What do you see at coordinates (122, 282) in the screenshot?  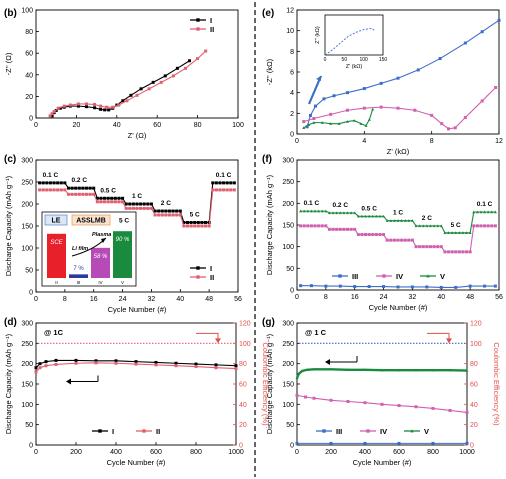 I see `inset-category-label: V` at bounding box center [122, 282].